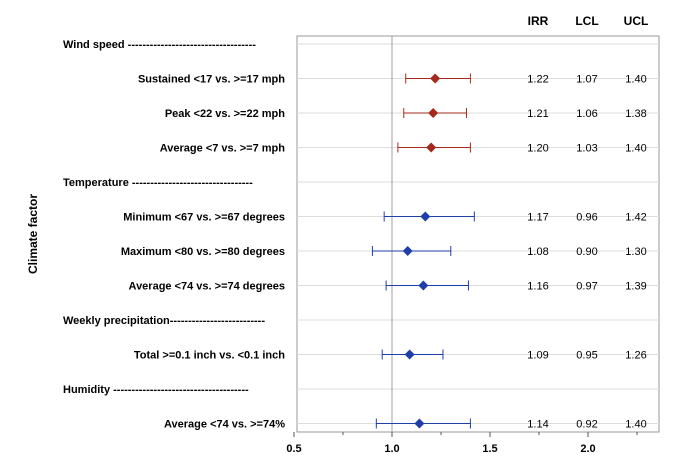 Image resolution: width=673 pixels, height=463 pixels. Describe the element at coordinates (586, 252) in the screenshot. I see `lcl-value: 0.90` at that location.